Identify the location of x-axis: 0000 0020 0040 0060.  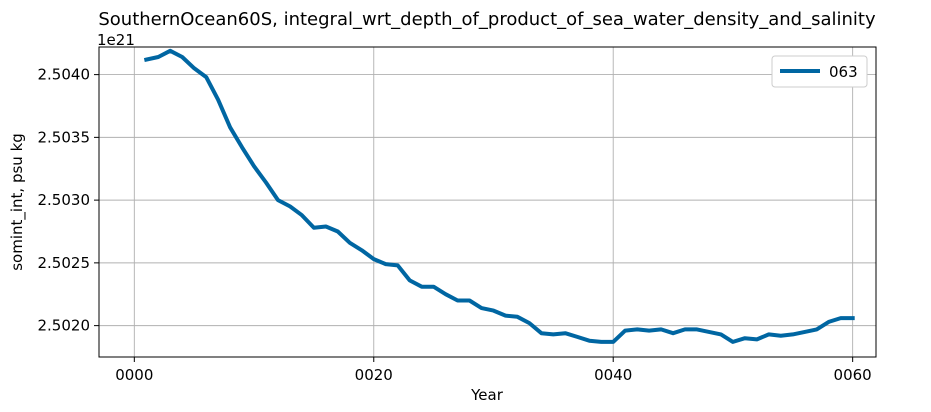
(493, 370).